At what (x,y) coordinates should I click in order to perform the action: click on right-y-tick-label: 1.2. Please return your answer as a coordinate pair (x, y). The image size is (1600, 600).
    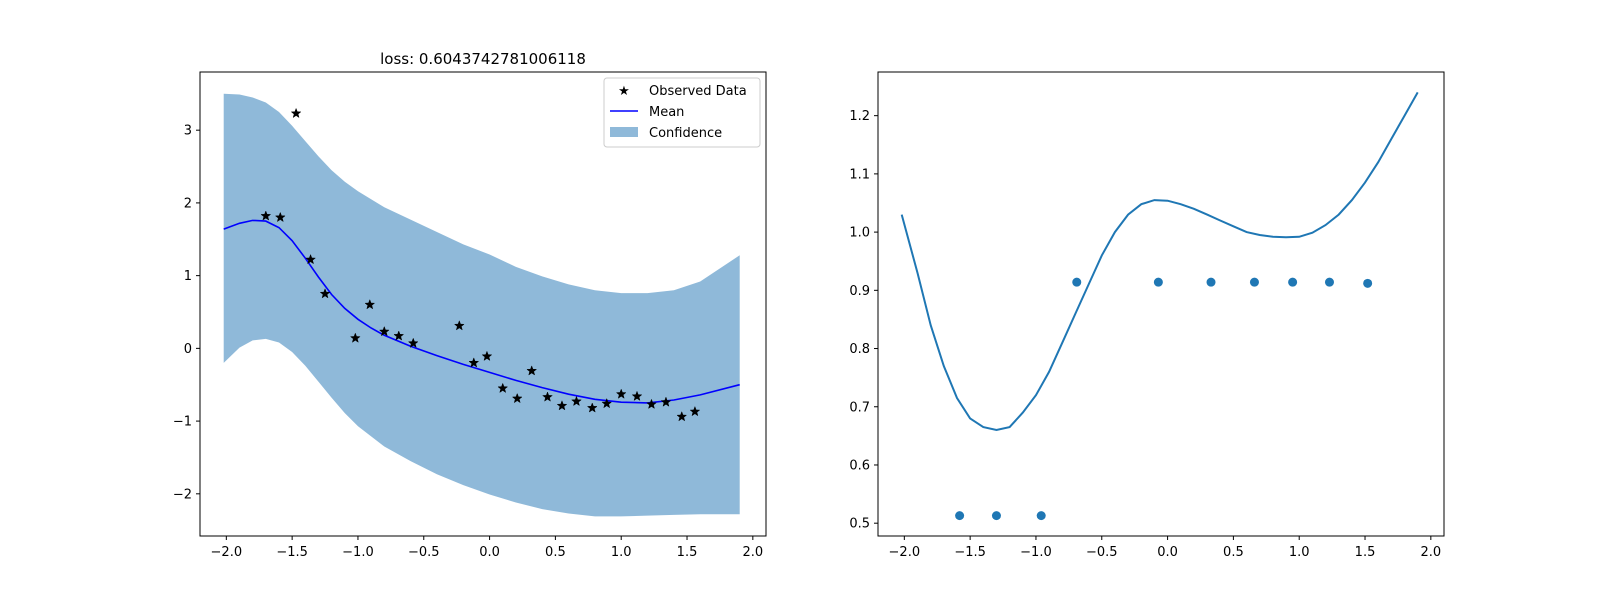
    Looking at the image, I should click on (859, 116).